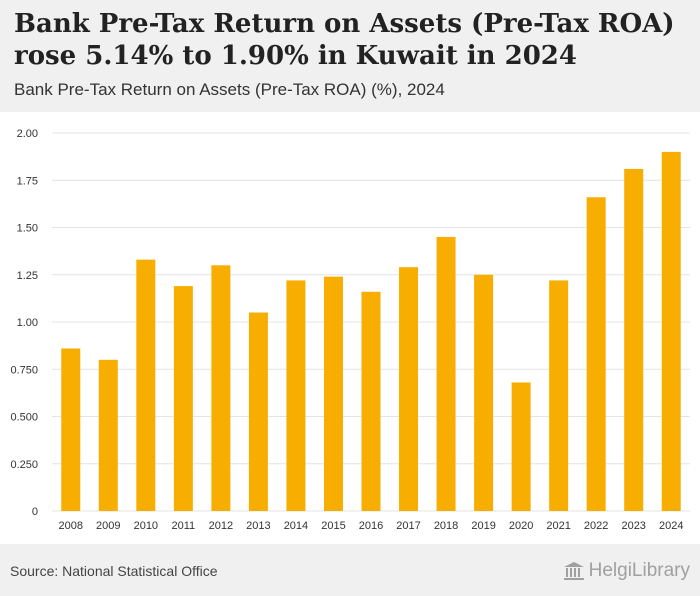 This screenshot has width=700, height=596. I want to click on y-tick-label: 1.50, so click(27, 229).